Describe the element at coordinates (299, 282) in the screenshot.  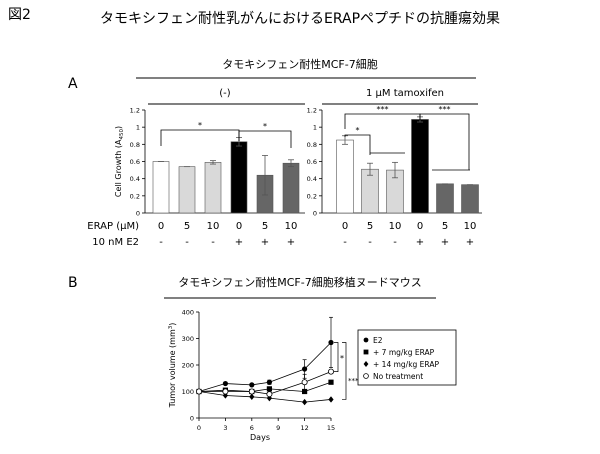
I see `panel-b-header: タモキシフェン耐性MCF-7細胞移植ヌードマウス` at that location.